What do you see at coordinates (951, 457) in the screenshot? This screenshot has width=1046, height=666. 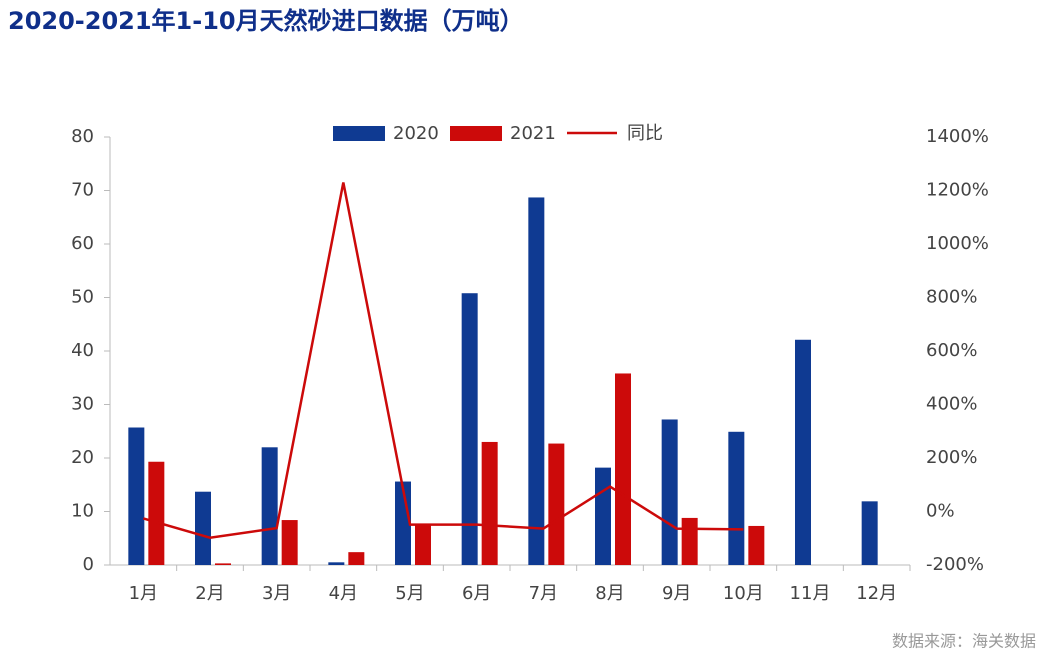 I see `y2-tick-label: 200%` at bounding box center [951, 457].